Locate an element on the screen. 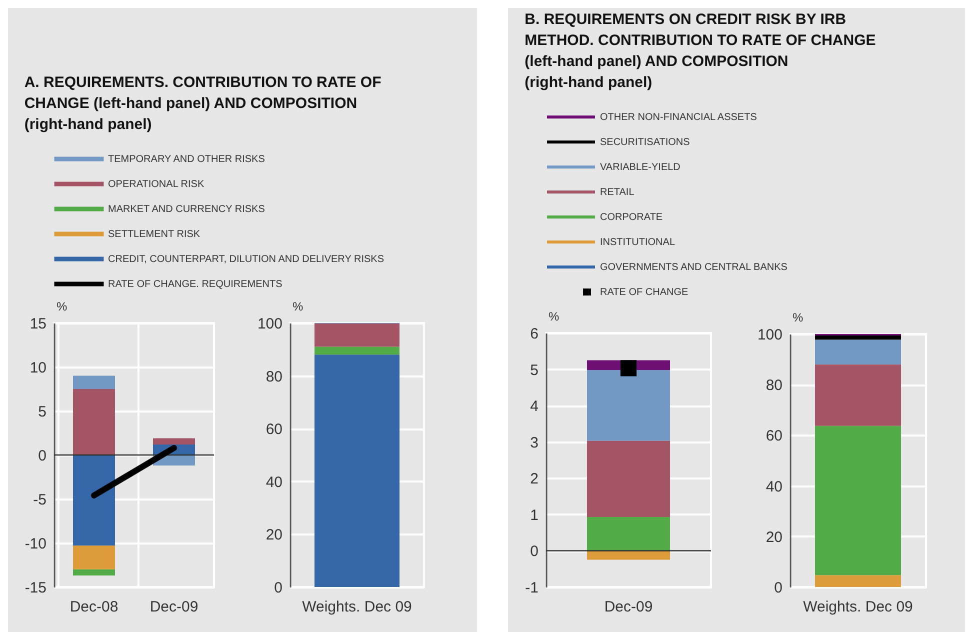 The height and width of the screenshot is (635, 967). y-tick-label: 2 is located at coordinates (534, 479).